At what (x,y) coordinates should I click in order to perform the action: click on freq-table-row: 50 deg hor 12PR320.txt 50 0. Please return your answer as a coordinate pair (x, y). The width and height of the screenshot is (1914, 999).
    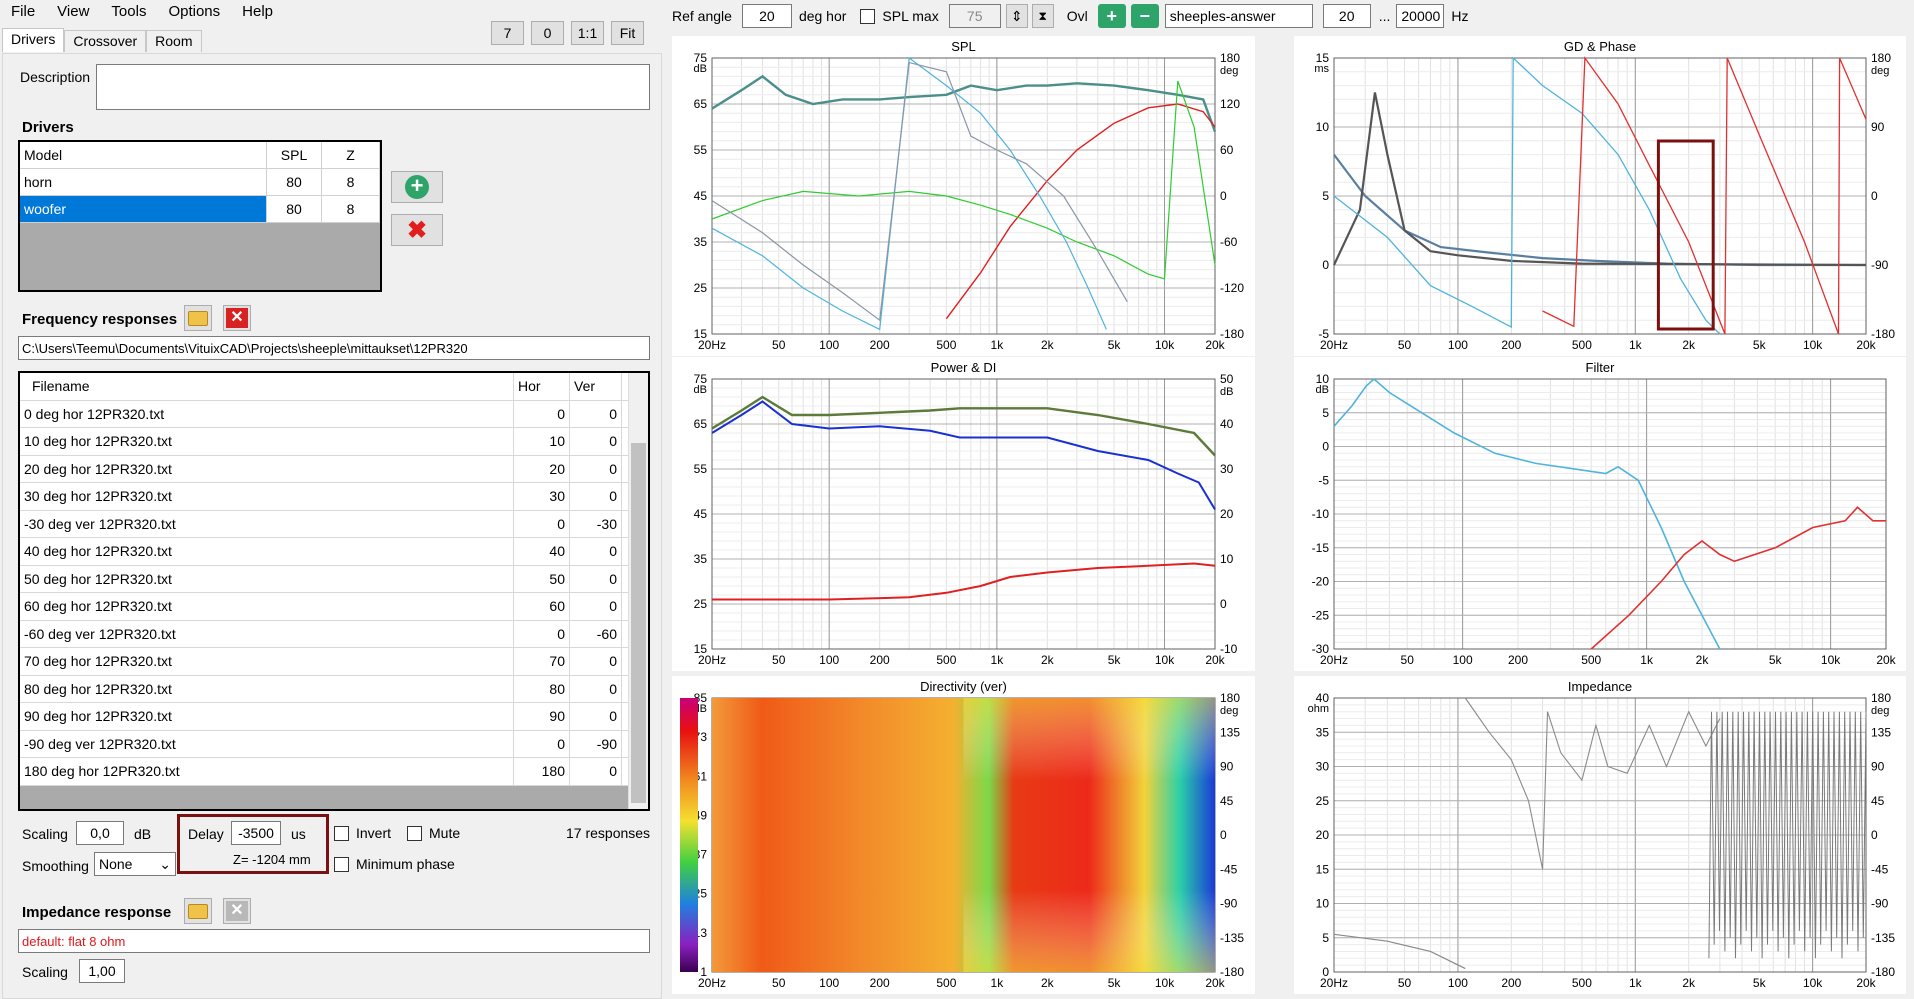
    Looking at the image, I should click on (334, 579).